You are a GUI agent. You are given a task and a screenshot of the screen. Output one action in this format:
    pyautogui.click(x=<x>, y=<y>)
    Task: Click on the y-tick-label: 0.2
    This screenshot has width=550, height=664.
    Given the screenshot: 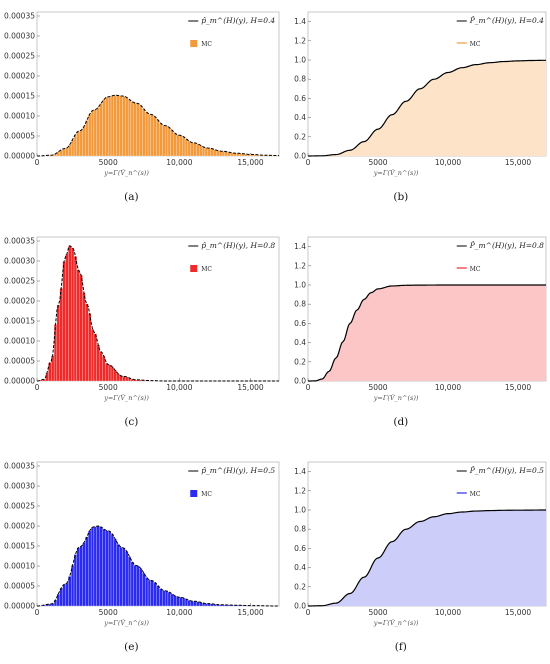 What is the action you would take?
    pyautogui.click(x=300, y=586)
    